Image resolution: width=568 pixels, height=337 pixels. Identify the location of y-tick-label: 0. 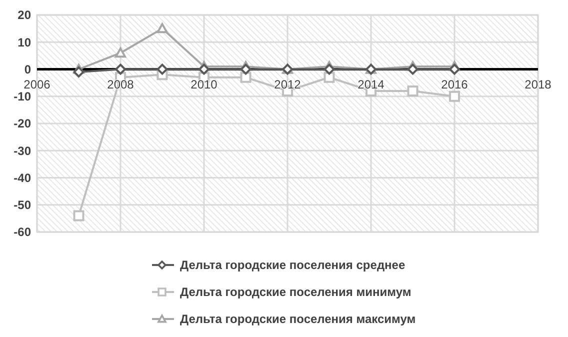
(28, 69).